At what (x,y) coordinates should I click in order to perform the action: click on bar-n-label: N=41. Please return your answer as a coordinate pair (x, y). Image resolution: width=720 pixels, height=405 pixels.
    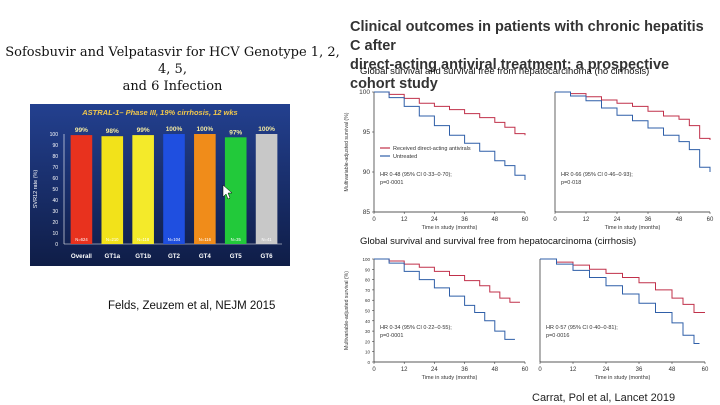
    Looking at the image, I should click on (267, 239).